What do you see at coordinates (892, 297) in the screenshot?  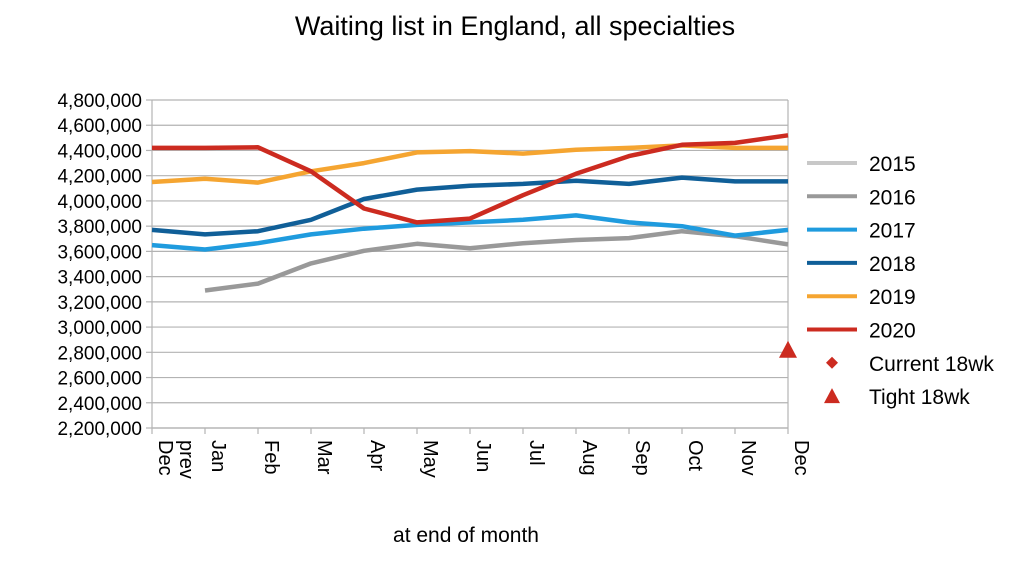 I see `legend-label: 2019` at bounding box center [892, 297].